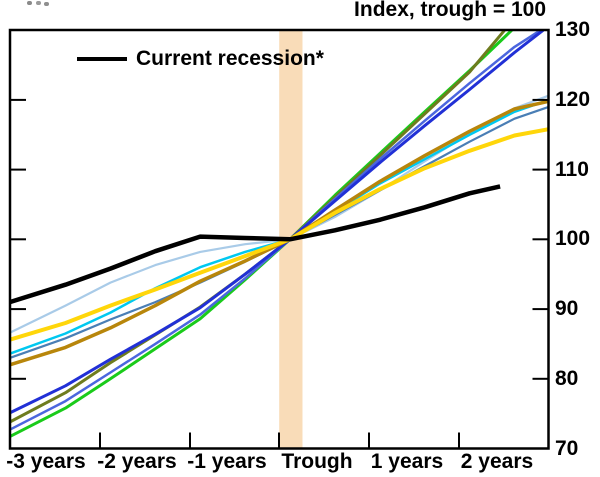 This screenshot has width=600, height=477. I want to click on y-axis-label: 80, so click(567, 378).